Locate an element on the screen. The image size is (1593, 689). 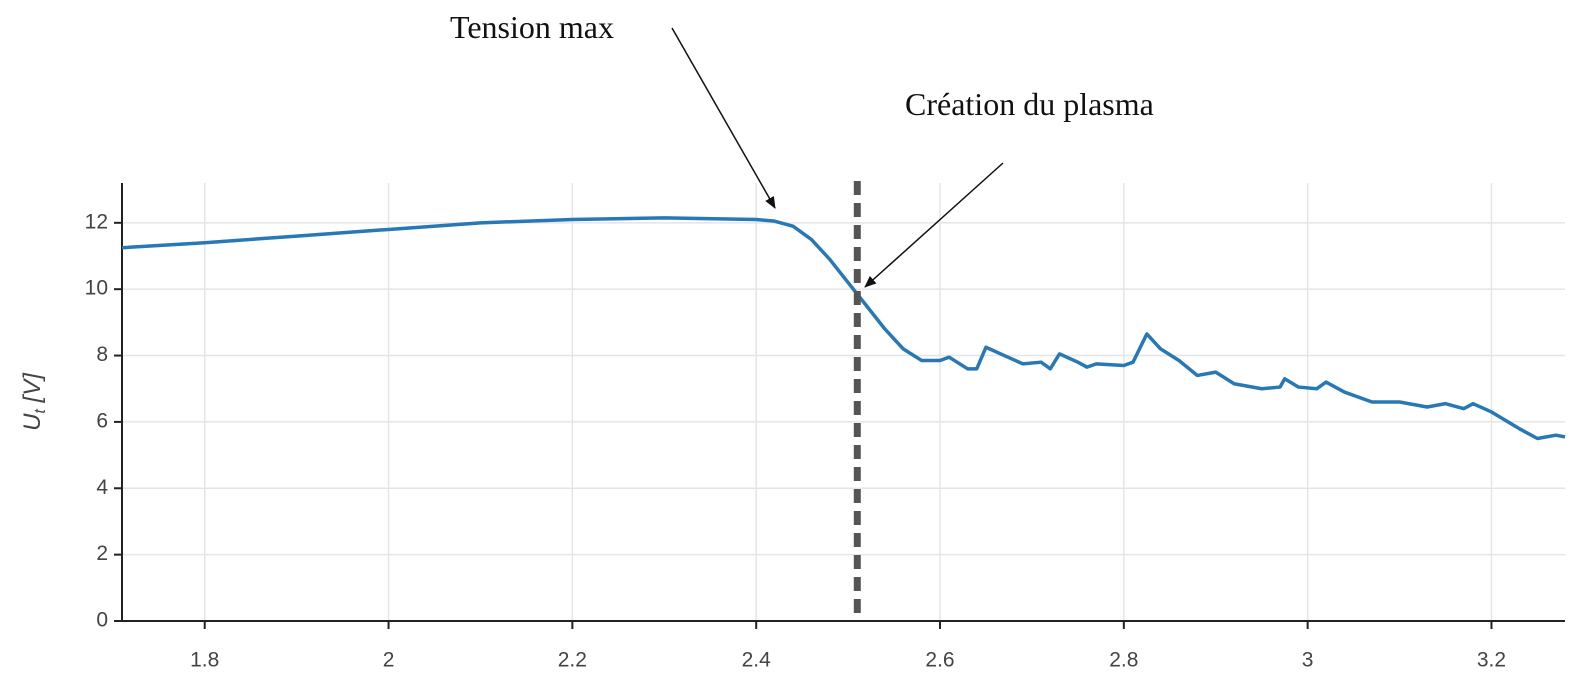
annotation: Tension max is located at coordinates (532, 27).